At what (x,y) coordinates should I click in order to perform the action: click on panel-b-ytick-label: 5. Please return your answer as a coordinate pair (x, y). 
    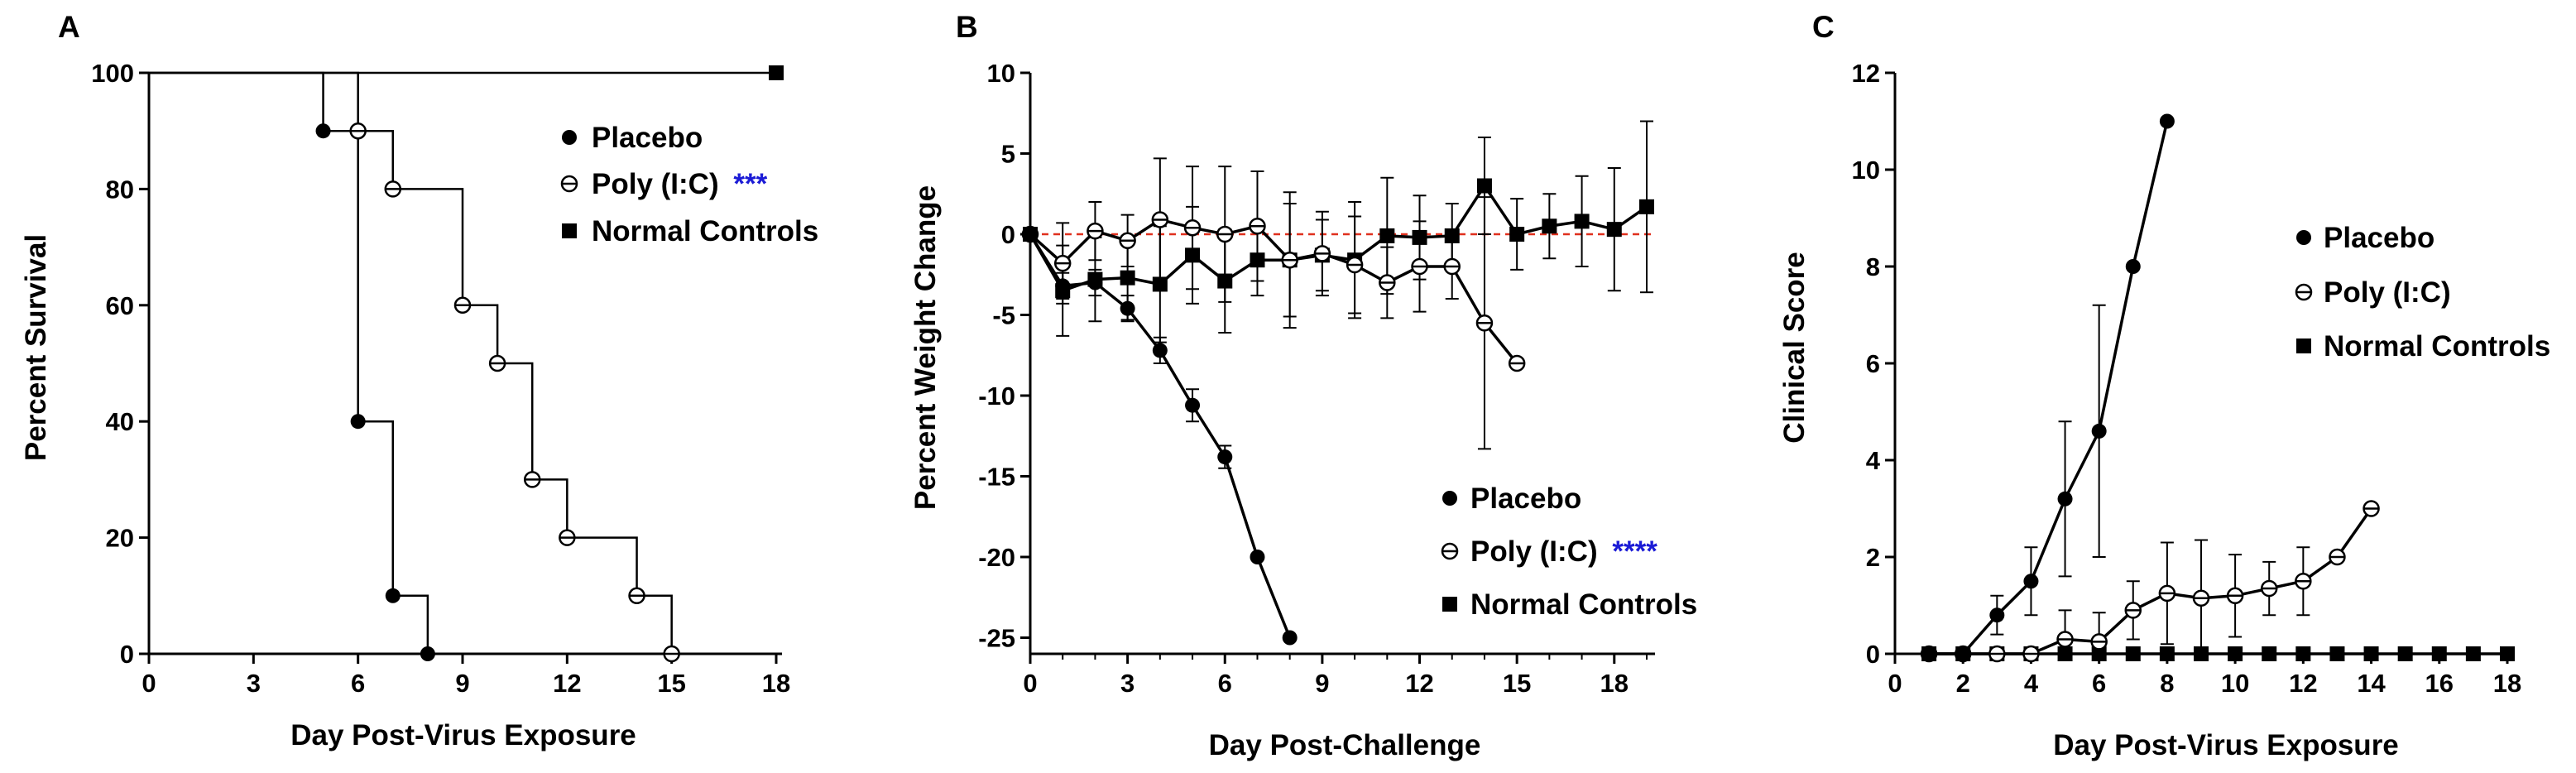
    Looking at the image, I should click on (1008, 155).